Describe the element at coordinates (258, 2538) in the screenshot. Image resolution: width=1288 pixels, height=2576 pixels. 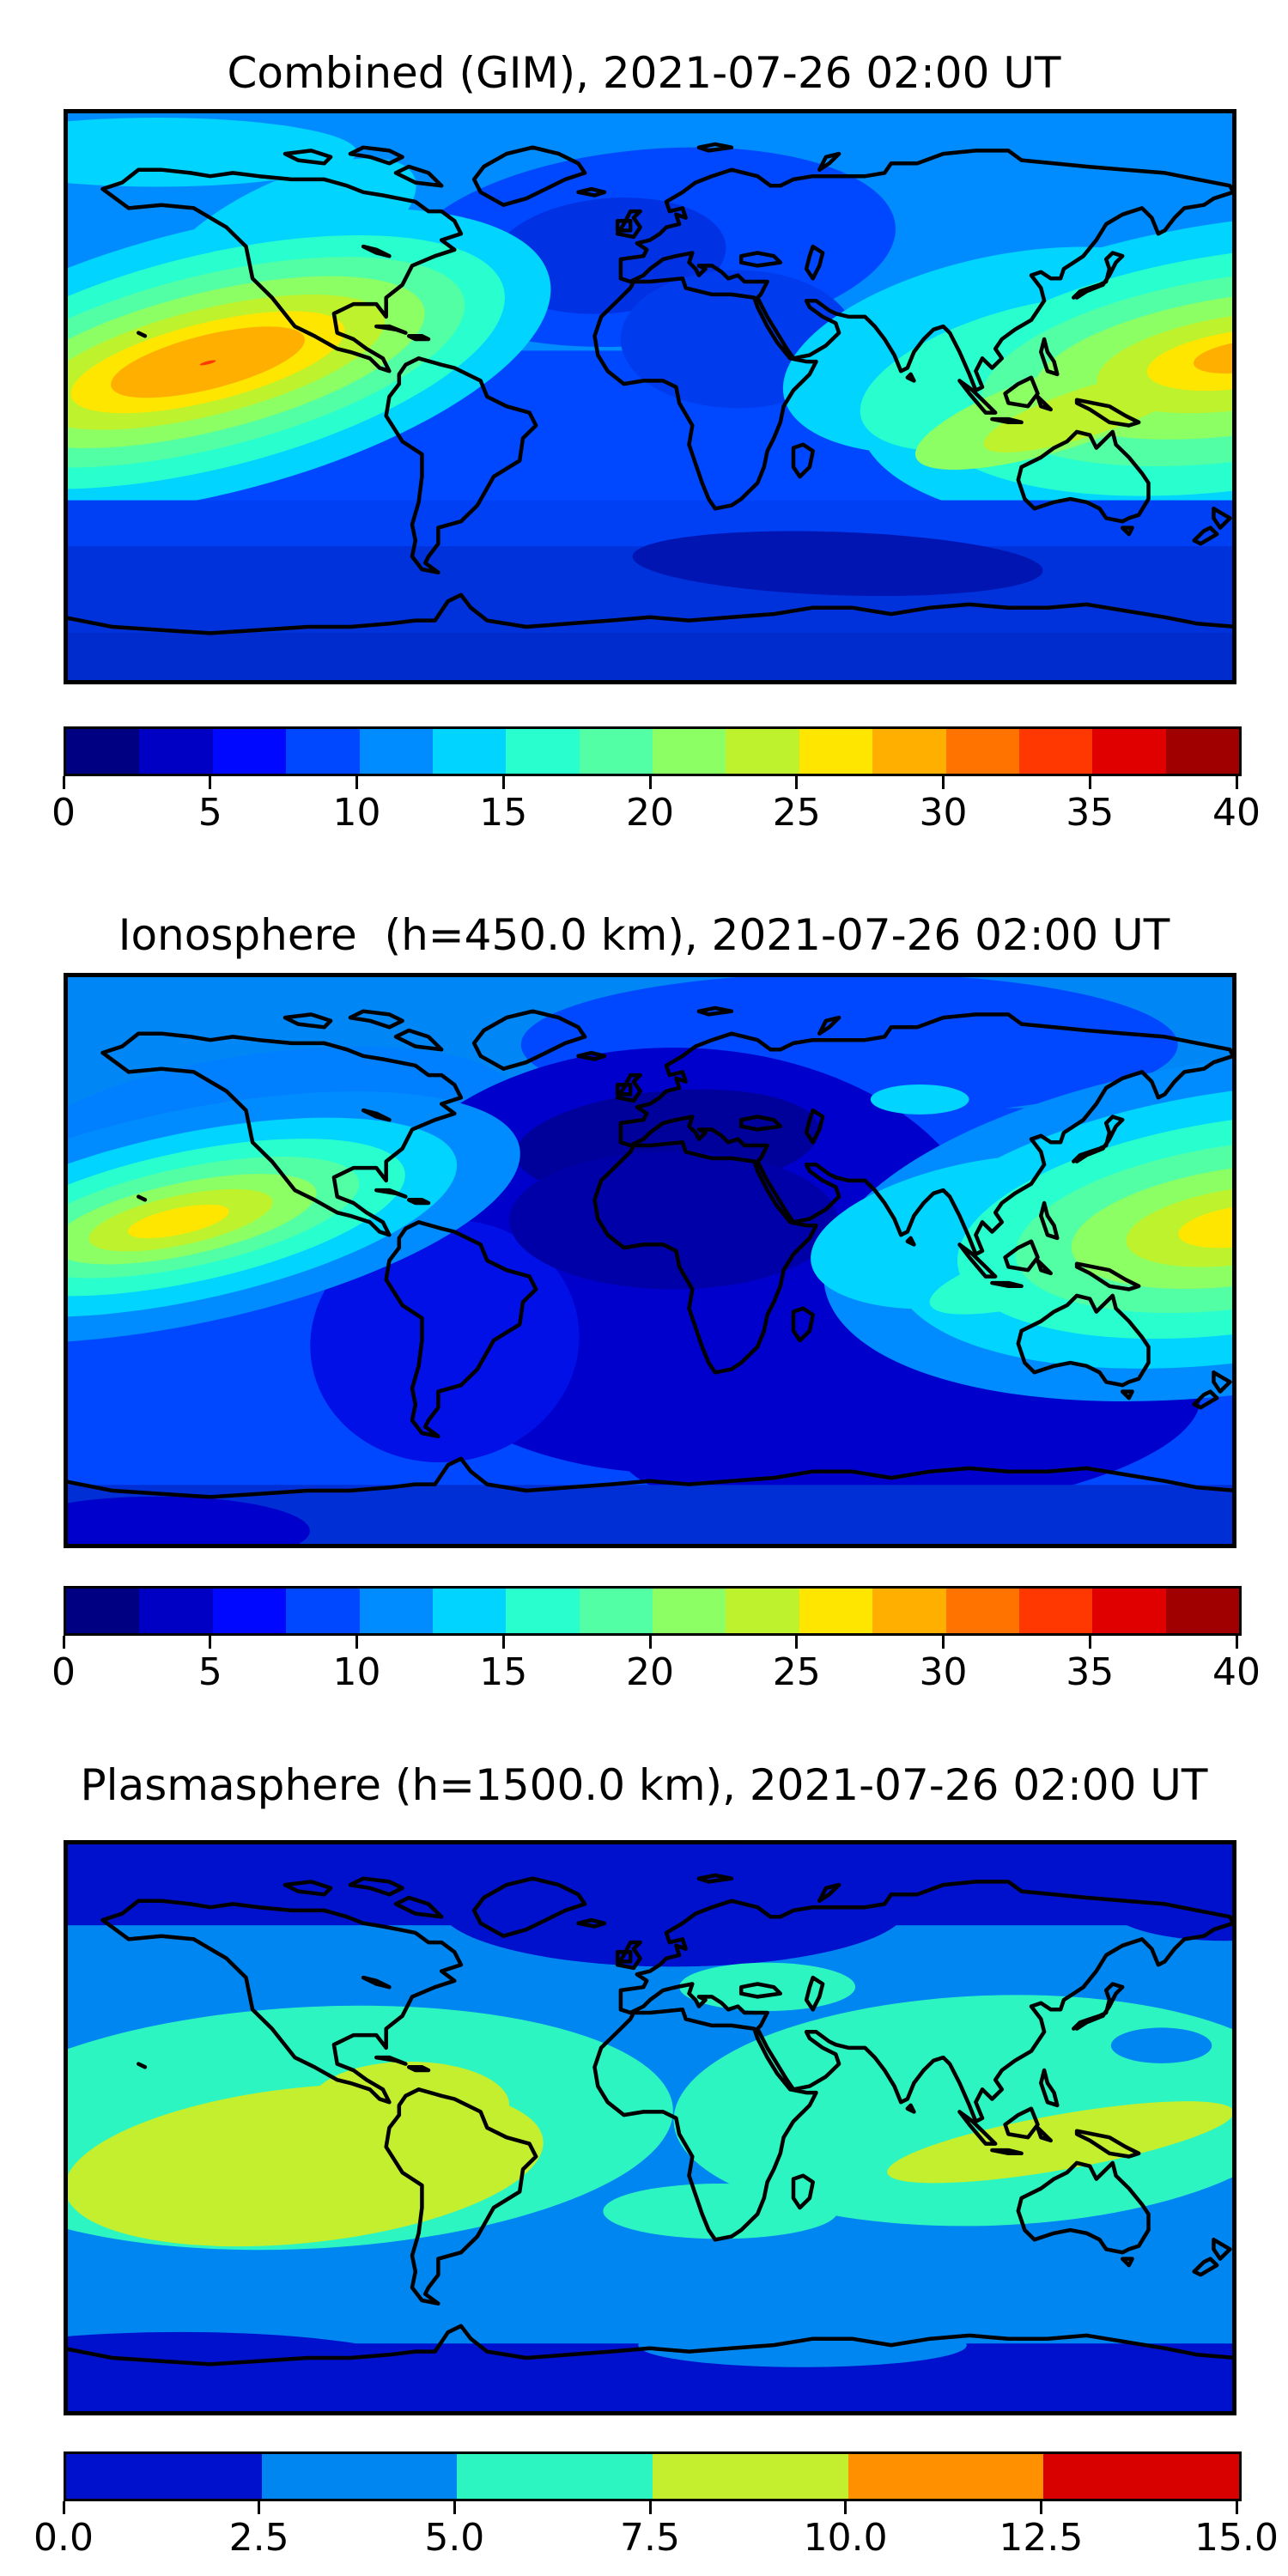
I see `colorbar-tick-label: 2.5` at that location.